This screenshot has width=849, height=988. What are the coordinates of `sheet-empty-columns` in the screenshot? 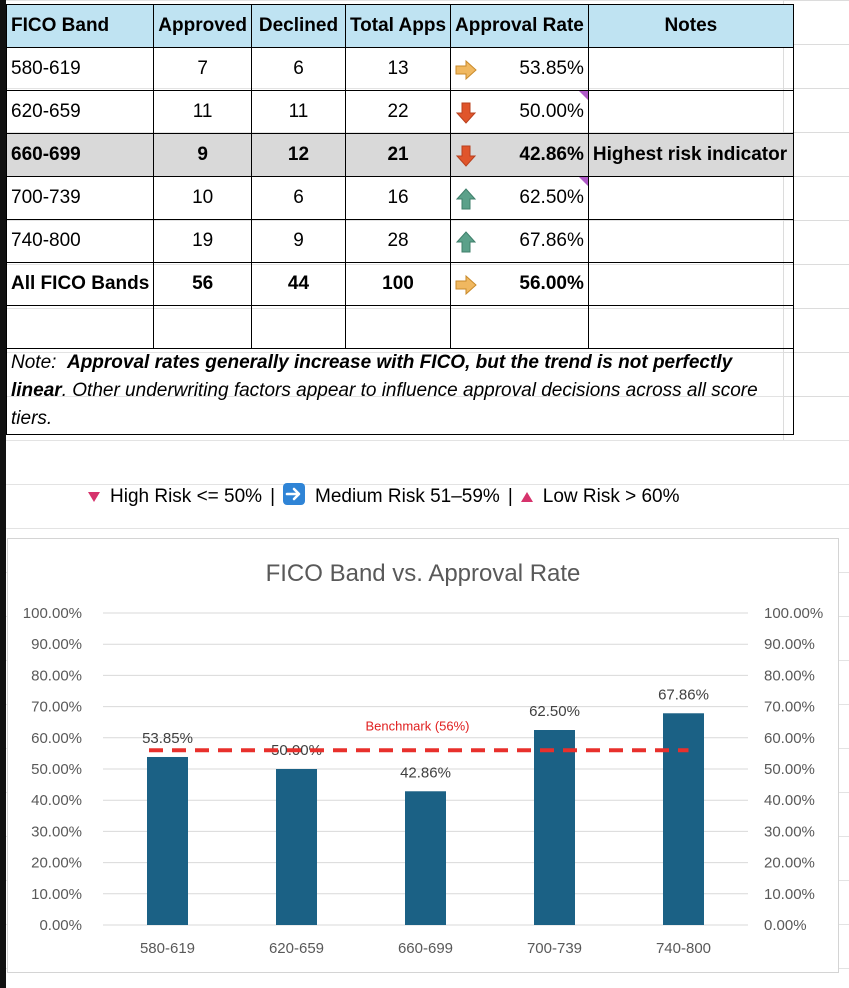 It's located at (816, 220).